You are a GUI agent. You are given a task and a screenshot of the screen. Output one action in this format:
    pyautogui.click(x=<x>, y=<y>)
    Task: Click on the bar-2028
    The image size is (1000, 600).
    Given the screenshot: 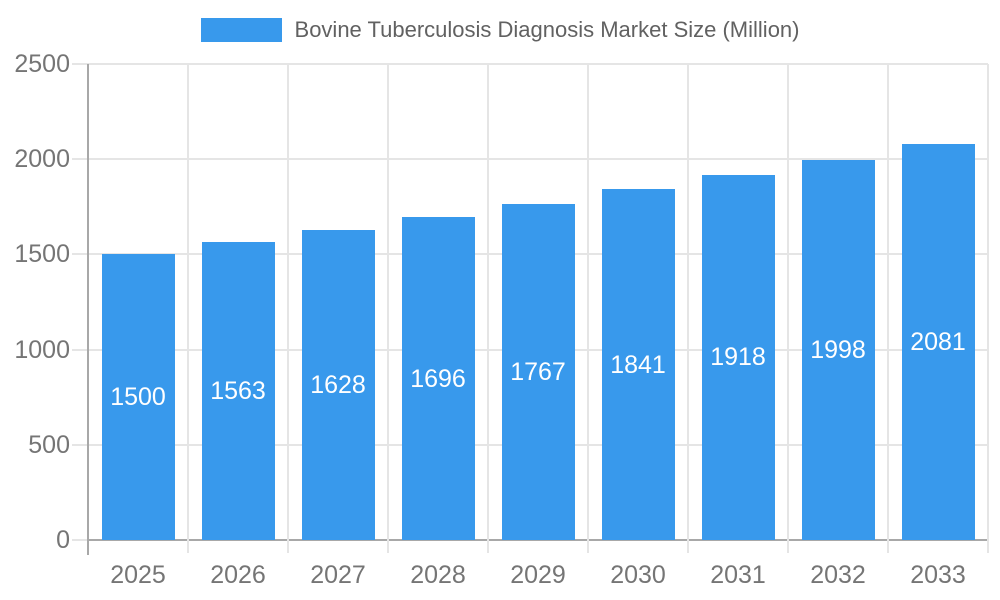 What is the action you would take?
    pyautogui.click(x=438, y=378)
    